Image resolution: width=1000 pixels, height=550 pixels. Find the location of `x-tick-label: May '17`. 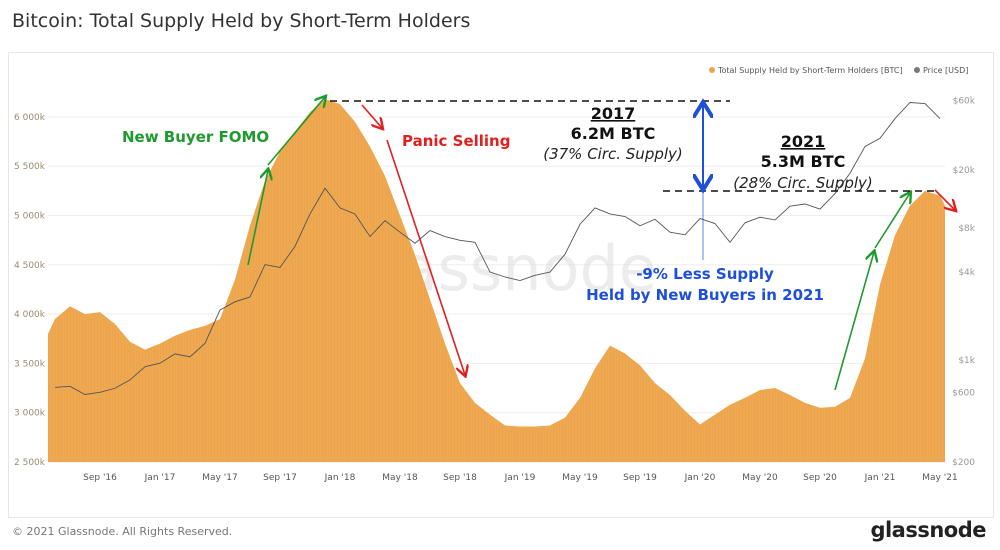

x-tick-label: May '17 is located at coordinates (219, 478).